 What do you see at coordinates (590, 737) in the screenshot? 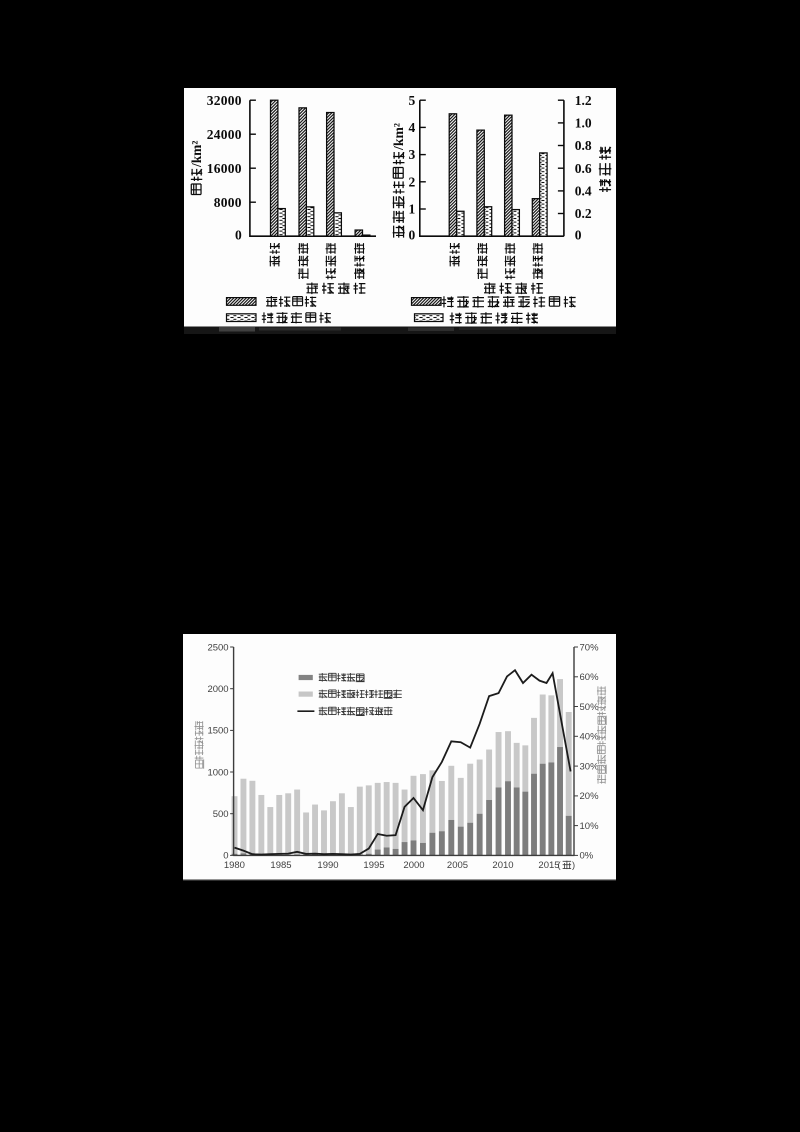
I see `svg-text: 40%` at bounding box center [590, 737].